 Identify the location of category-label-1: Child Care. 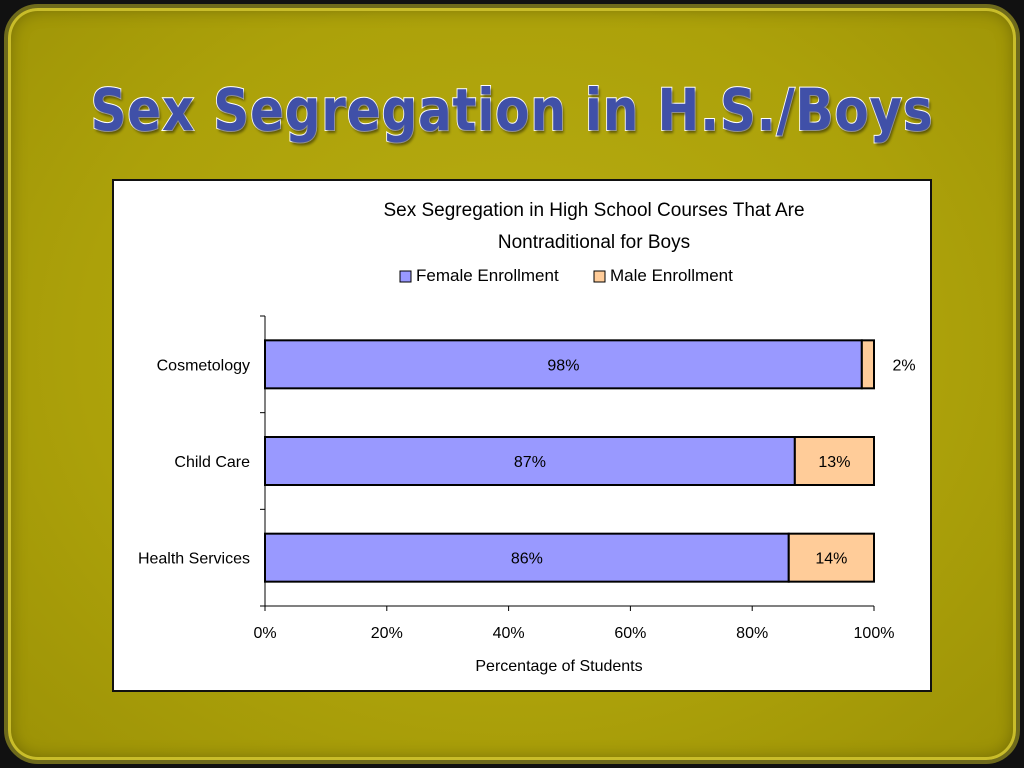
(212, 462).